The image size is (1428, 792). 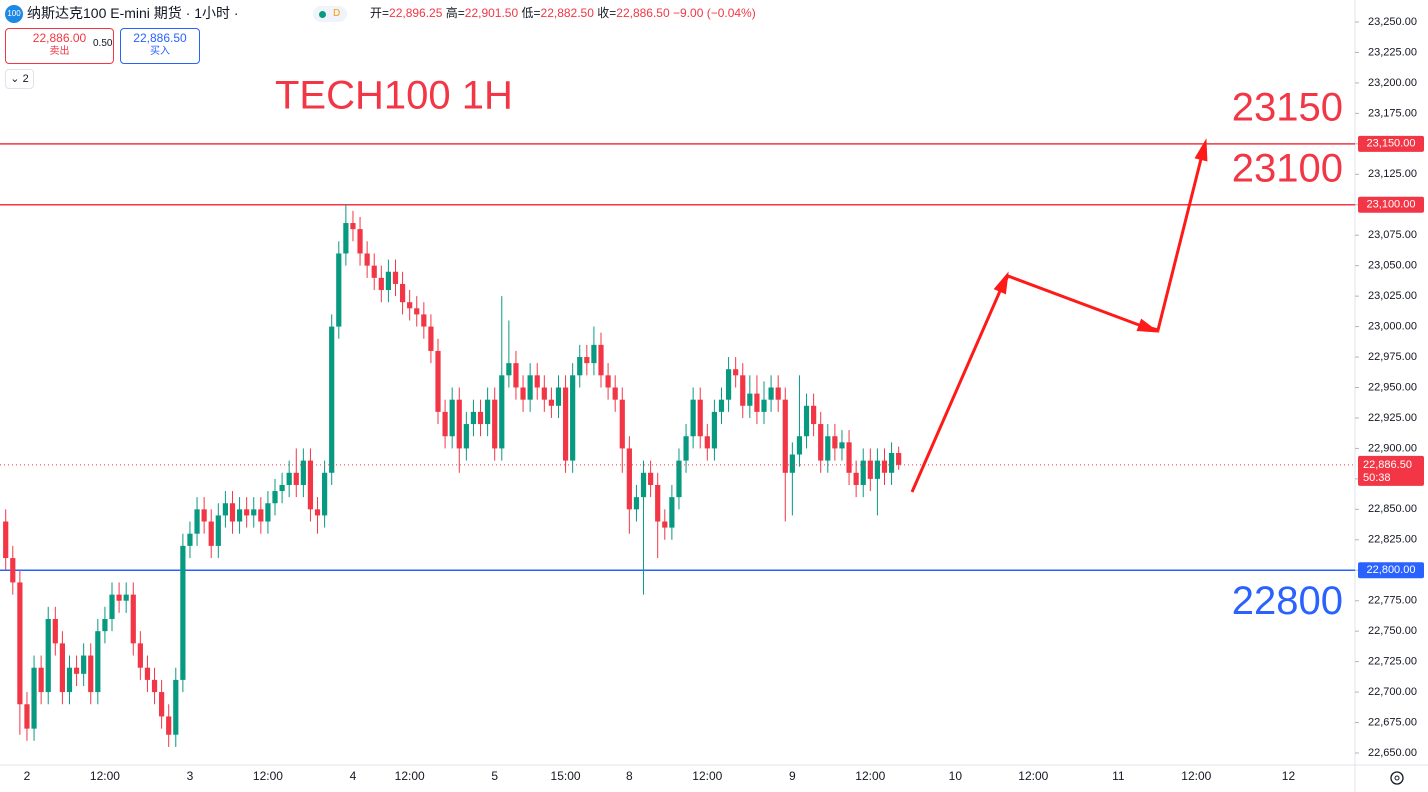 I want to click on label: 收=, so click(x=607, y=13).